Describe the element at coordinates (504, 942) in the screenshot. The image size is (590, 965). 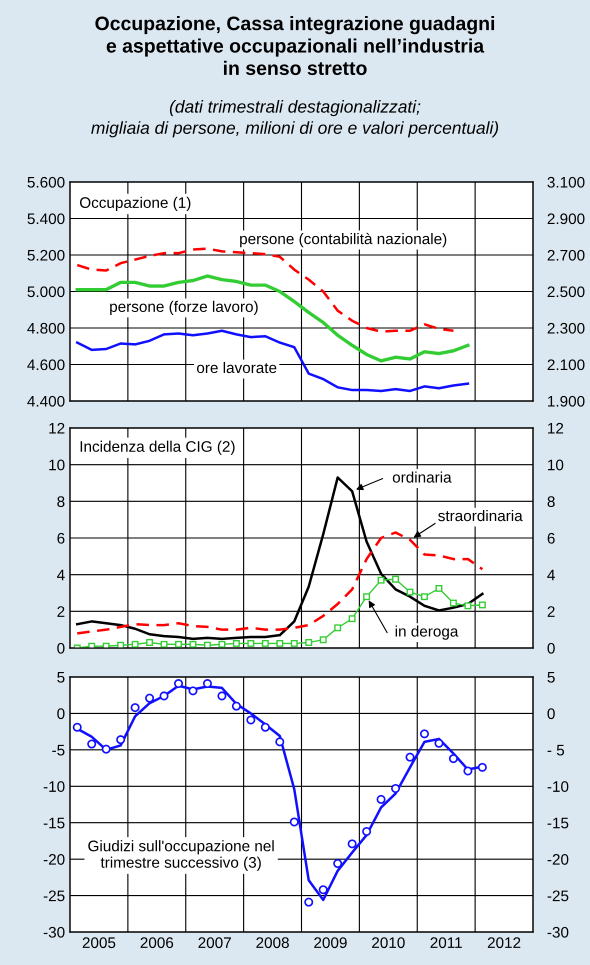
I see `x-tick-label: 2012` at that location.